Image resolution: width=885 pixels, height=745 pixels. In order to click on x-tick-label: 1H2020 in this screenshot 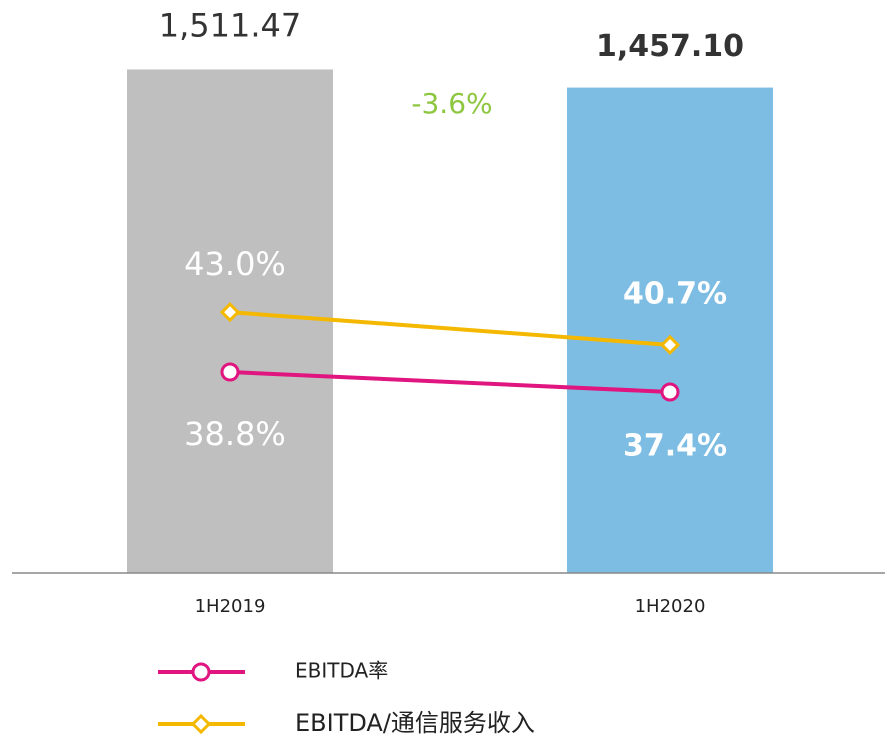, I will do `click(670, 606)`.